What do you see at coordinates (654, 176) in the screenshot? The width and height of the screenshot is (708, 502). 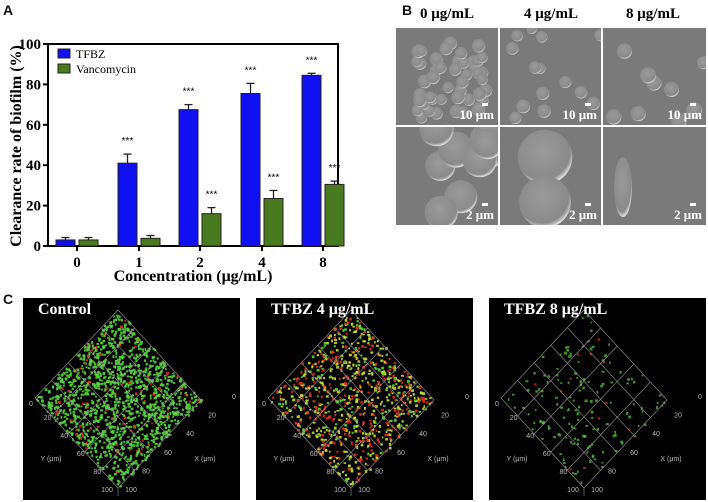 I see `sem-image: 2 μm` at bounding box center [654, 176].